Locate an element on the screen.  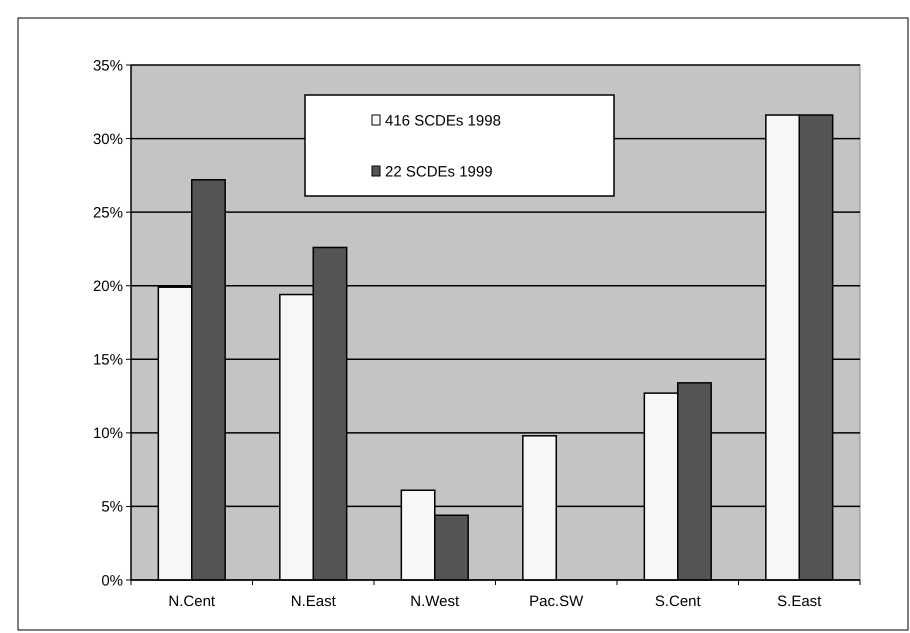
y-tick-label: 20% is located at coordinates (107, 286).